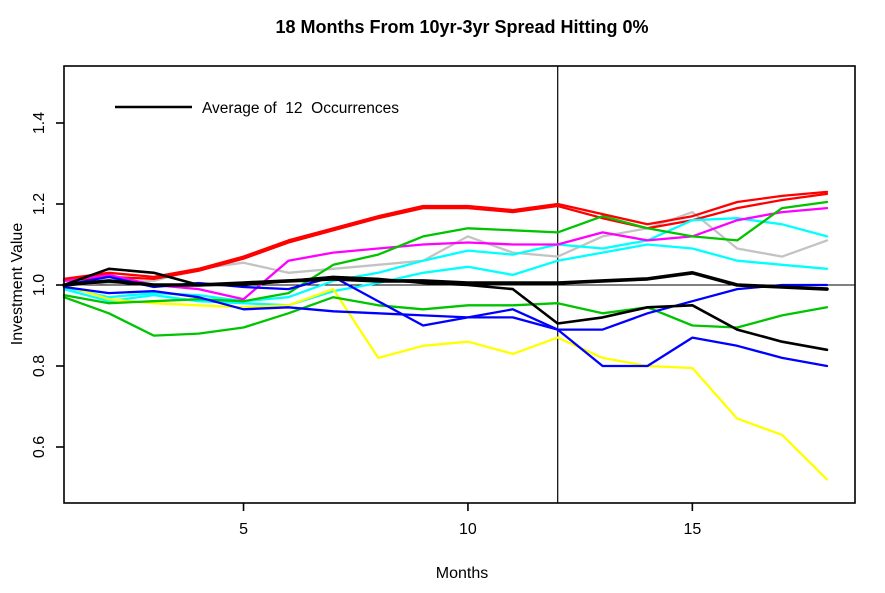 The width and height of the screenshot is (885, 593). I want to click on y-tick-label: 1.0, so click(39, 285).